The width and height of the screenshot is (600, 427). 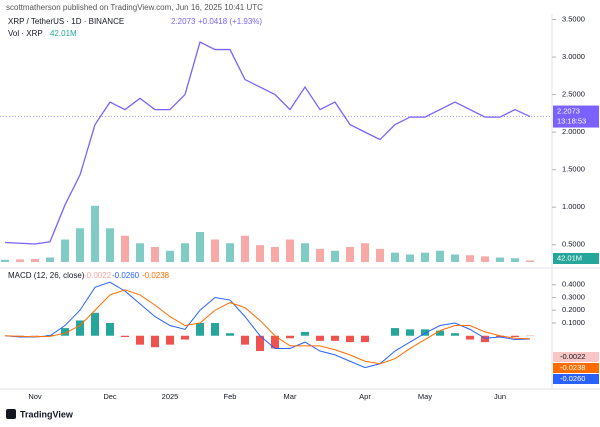 What do you see at coordinates (573, 244) in the screenshot?
I see `y-tick-label: 0.5000` at bounding box center [573, 244].